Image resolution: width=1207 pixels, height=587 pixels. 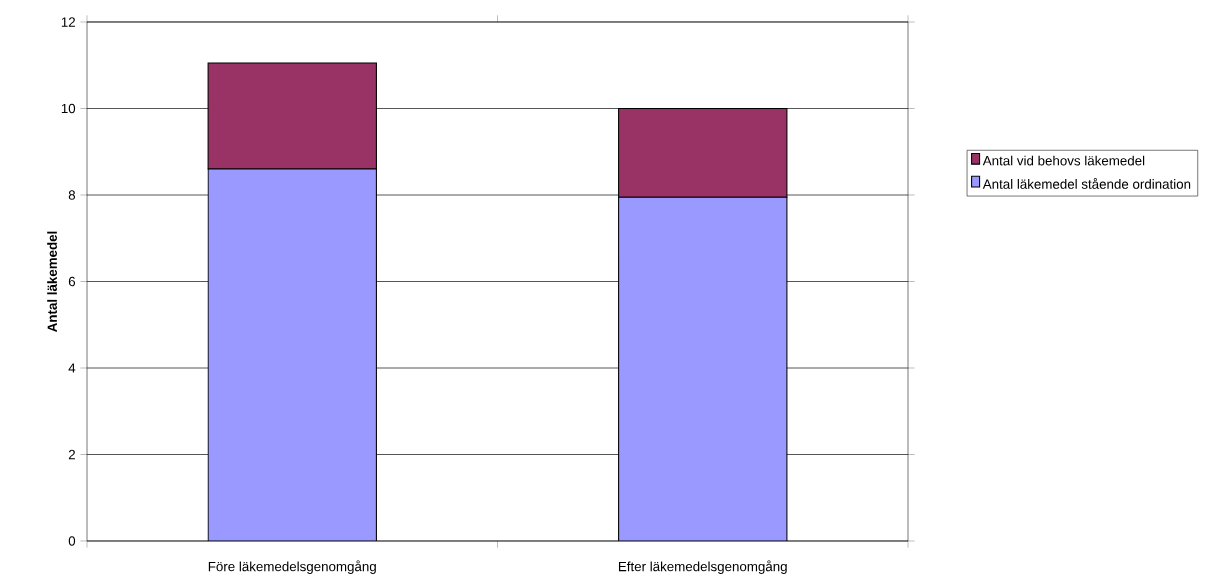 What do you see at coordinates (68, 108) in the screenshot?
I see `y-tick-label: 10` at bounding box center [68, 108].